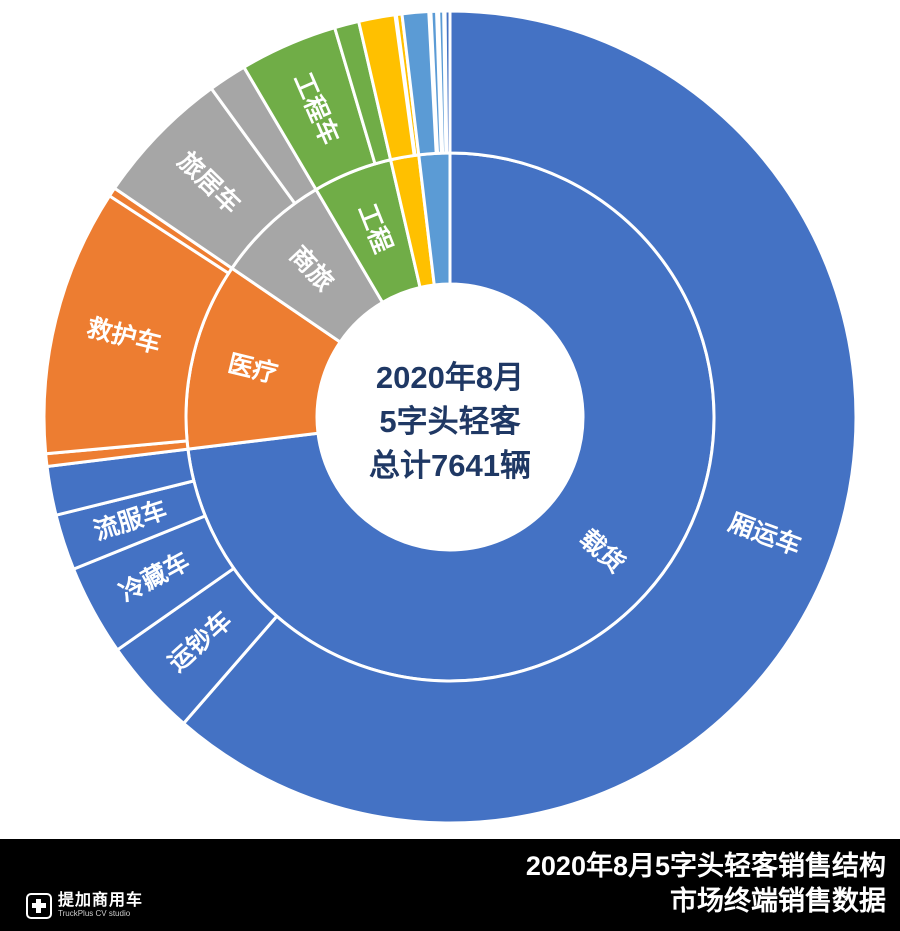 This screenshot has width=900, height=931. I want to click on center-title-line1: 2020年8月, so click(450, 377).